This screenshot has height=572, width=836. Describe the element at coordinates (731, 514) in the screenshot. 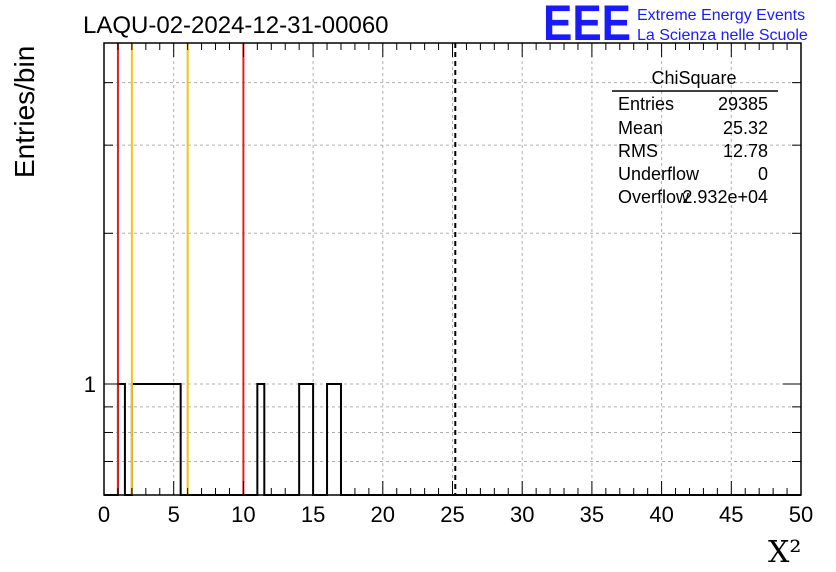

I see `x-tick-label: 45` at that location.